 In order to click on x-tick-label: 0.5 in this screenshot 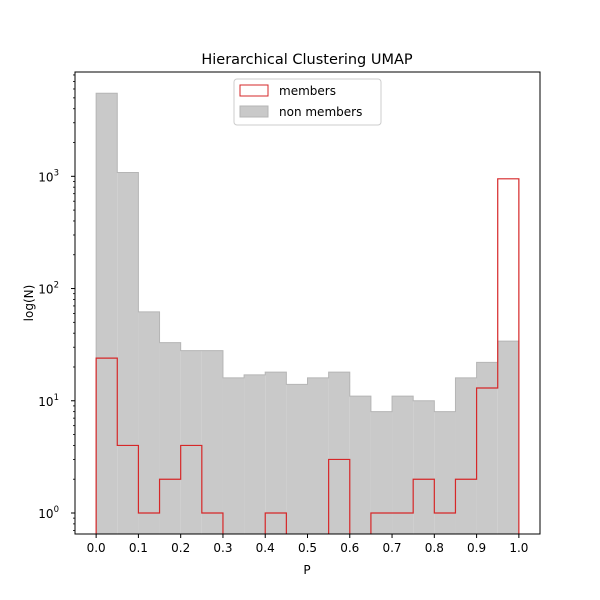, I will do `click(307, 548)`.